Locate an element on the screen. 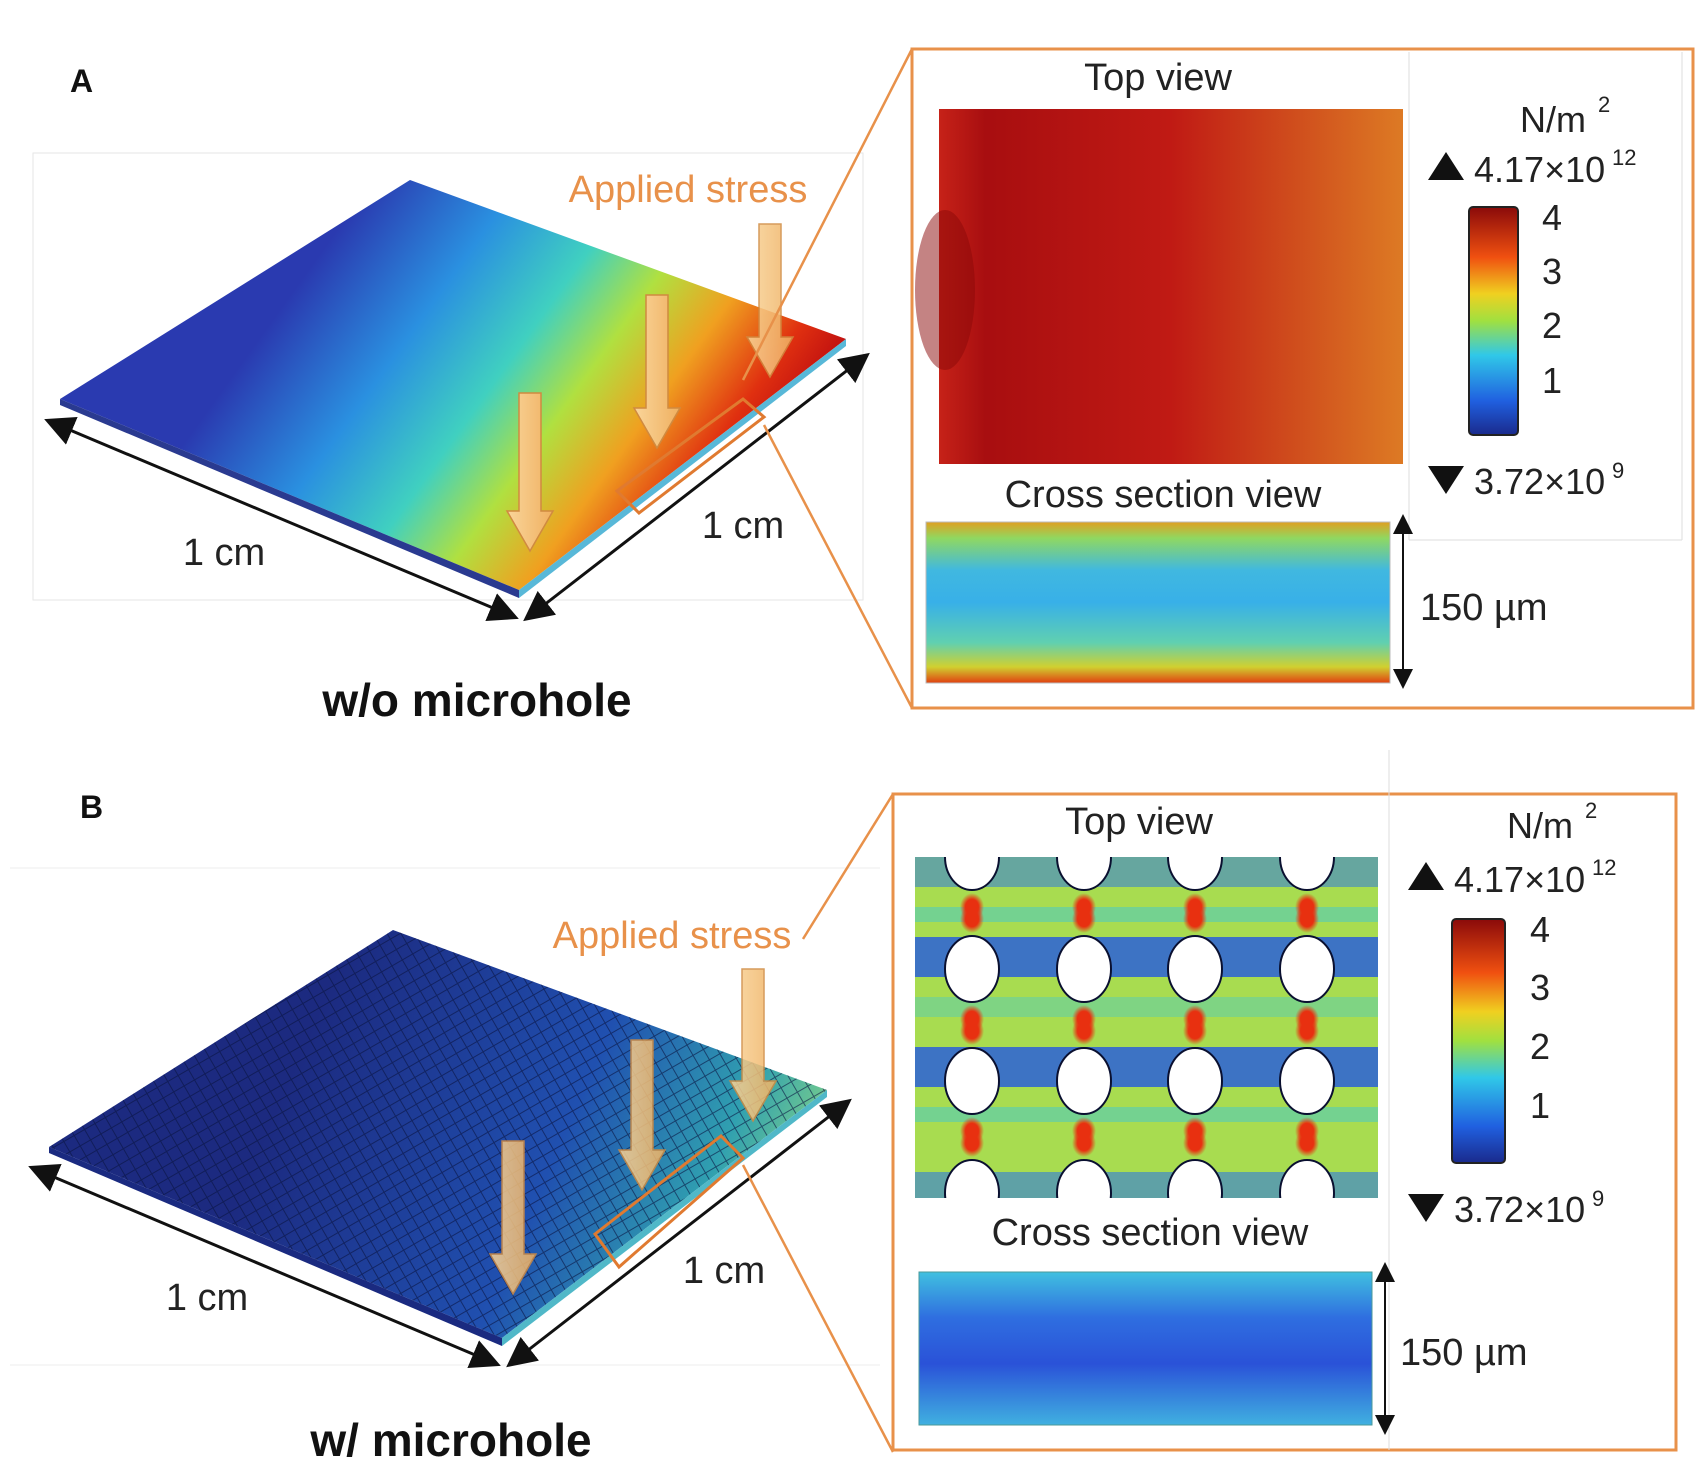  panel-caption: w/o microhole is located at coordinates (476, 700).